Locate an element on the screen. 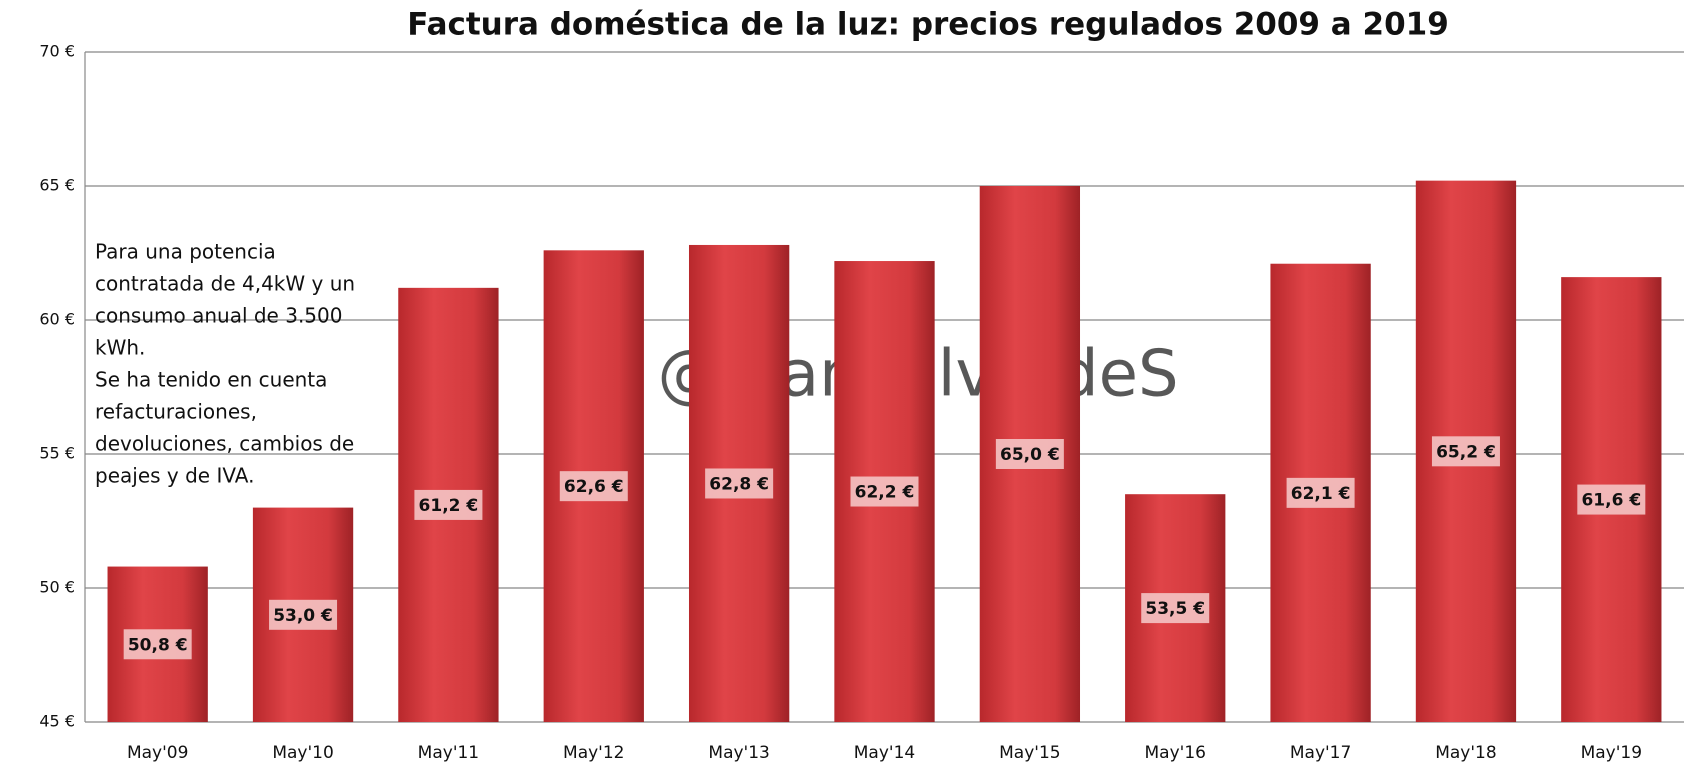  value-label: 62,1 € is located at coordinates (1321, 494).